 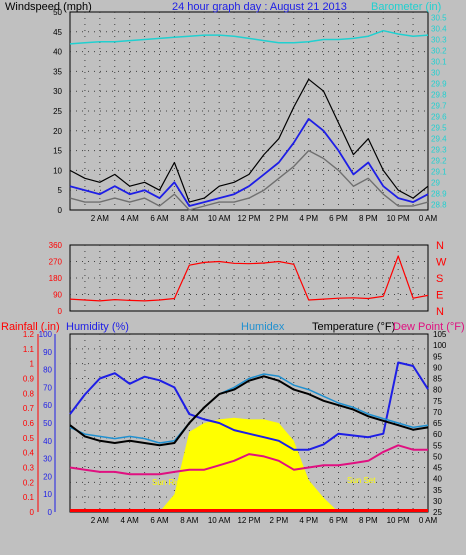 I want to click on temp-xtick: 6 AM, so click(x=159, y=520).